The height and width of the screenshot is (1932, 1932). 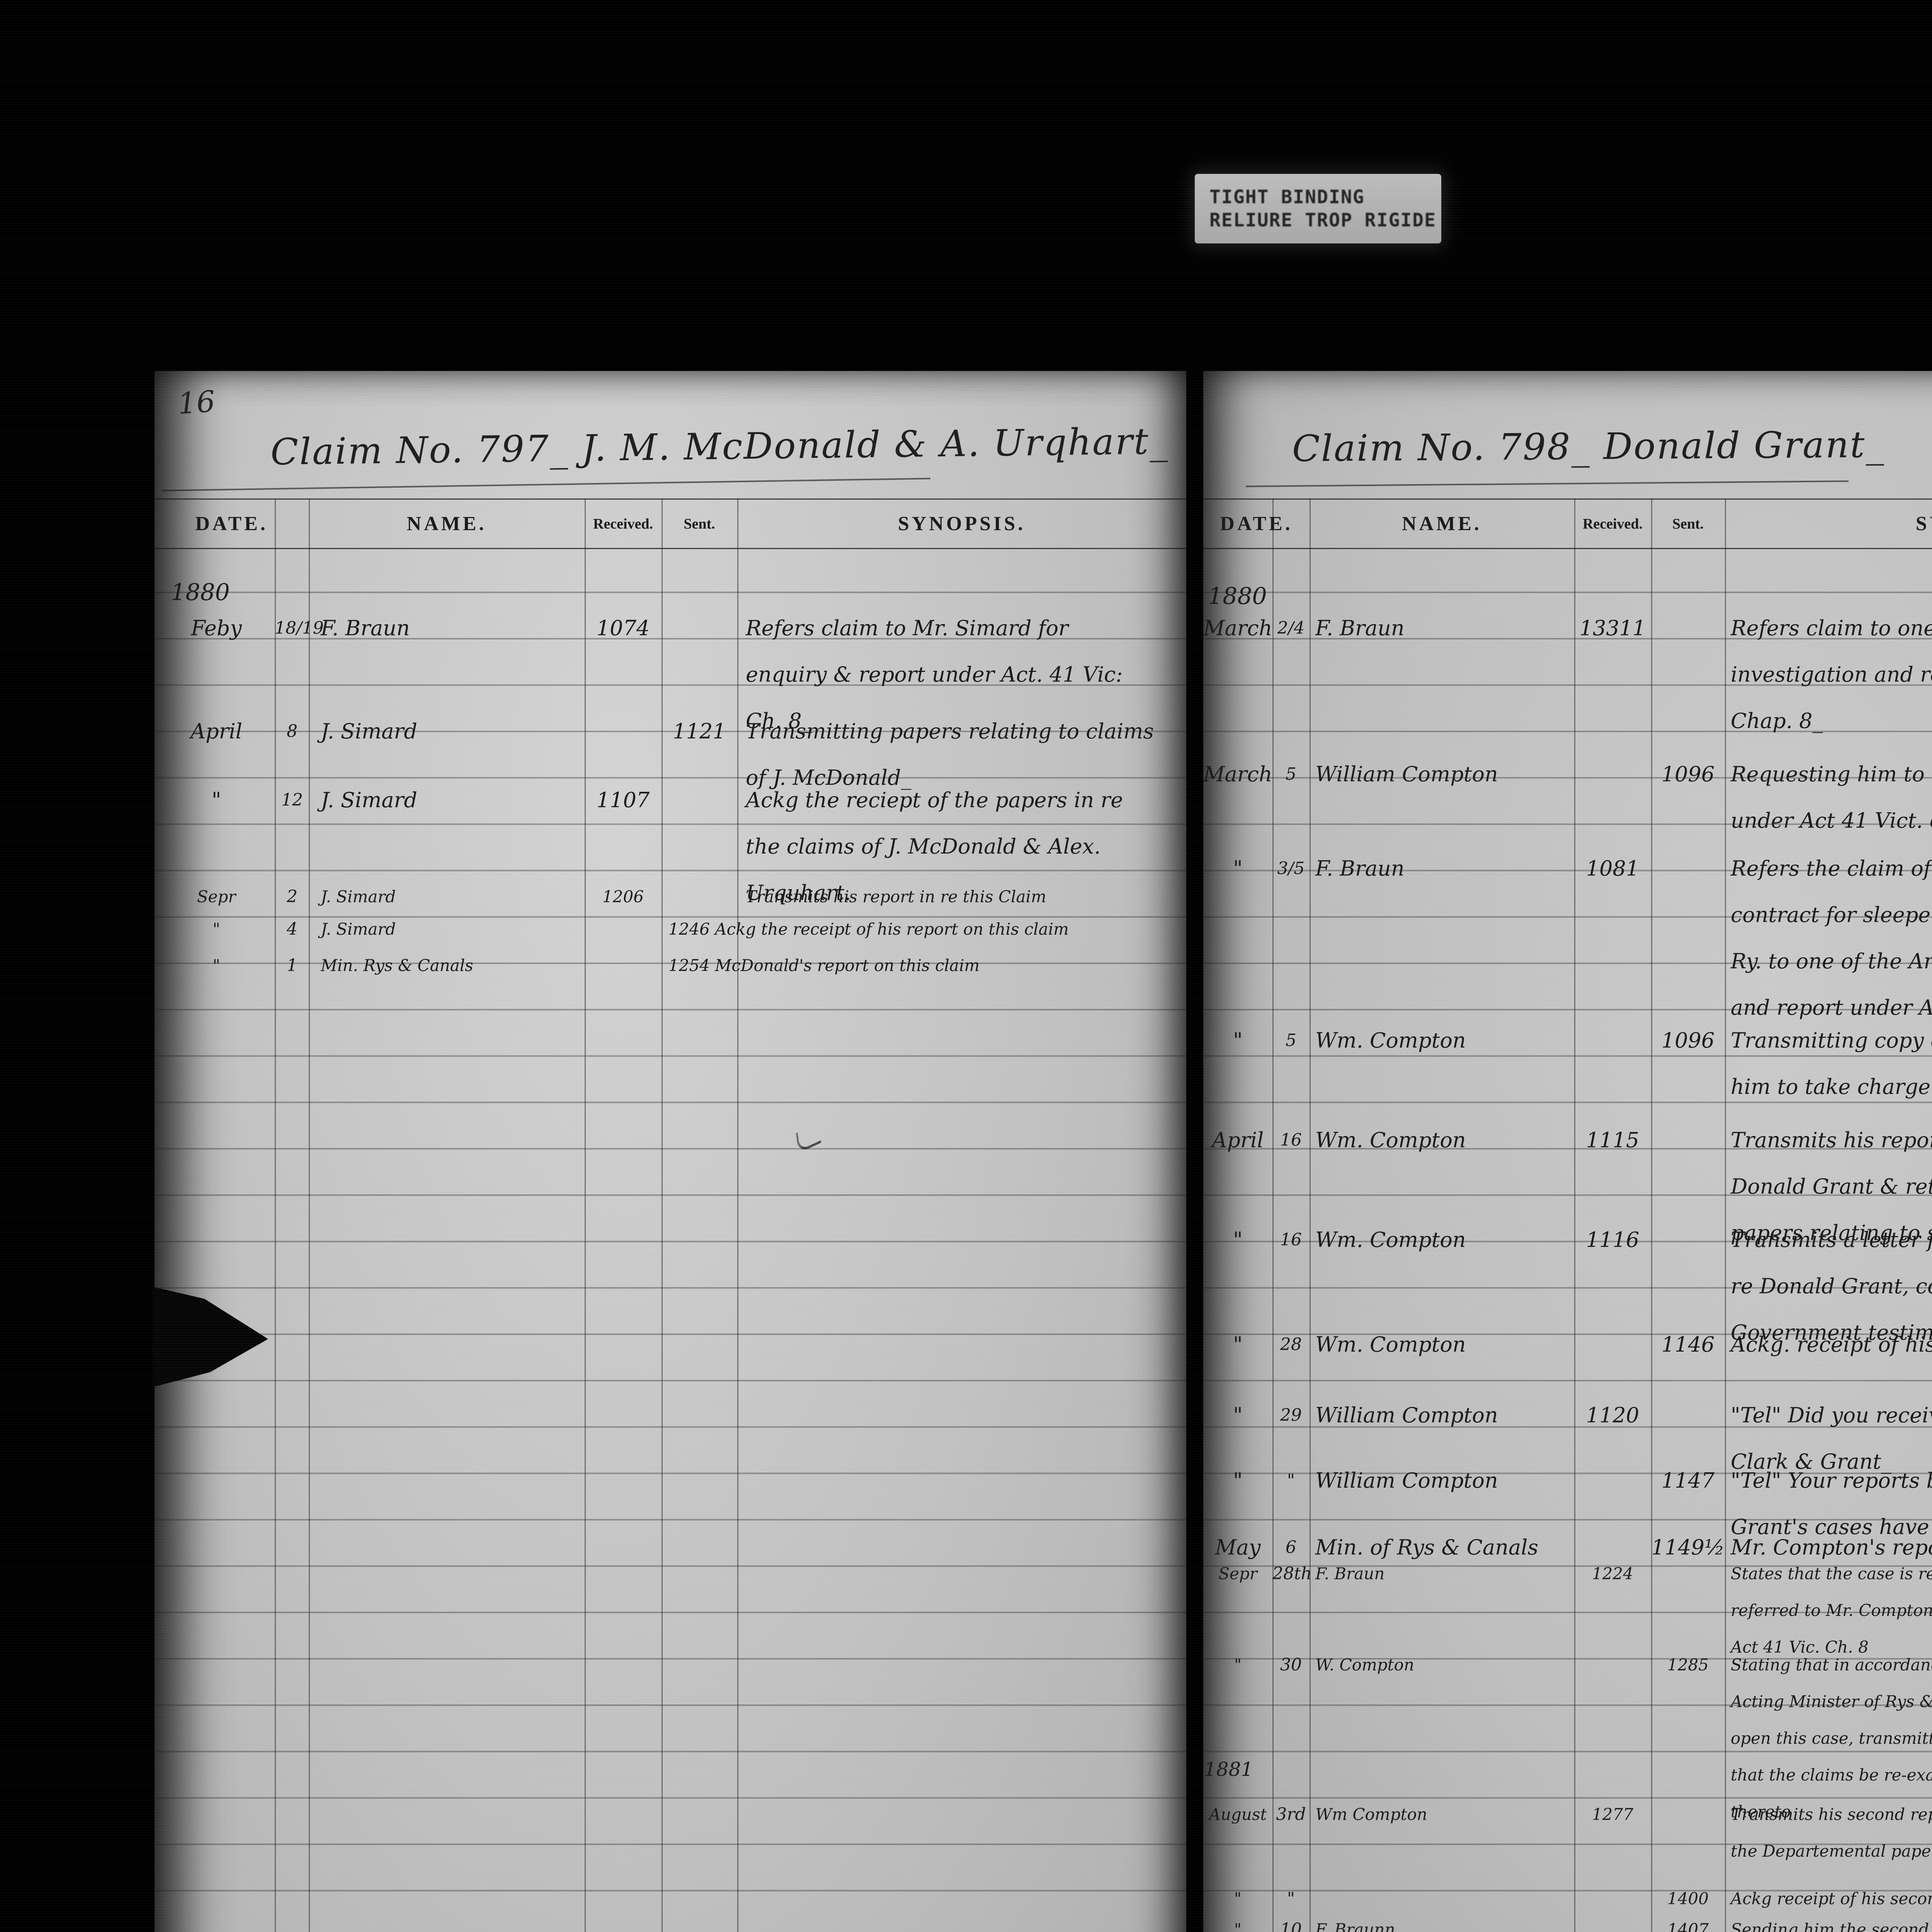 What do you see at coordinates (1613, 628) in the screenshot?
I see `entry-received: 13311` at bounding box center [1613, 628].